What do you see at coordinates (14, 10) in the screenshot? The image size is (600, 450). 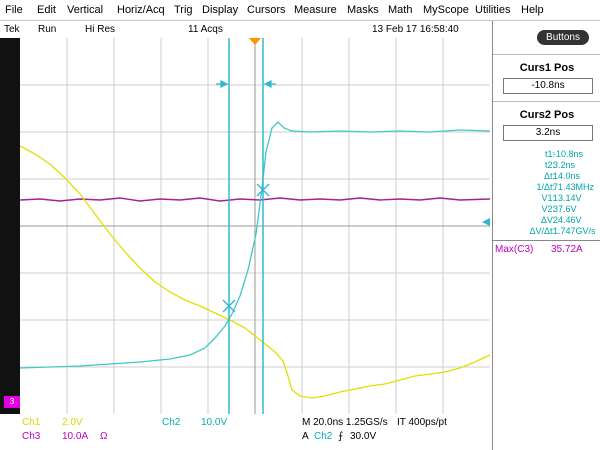 I see `menu-file: File` at bounding box center [14, 10].